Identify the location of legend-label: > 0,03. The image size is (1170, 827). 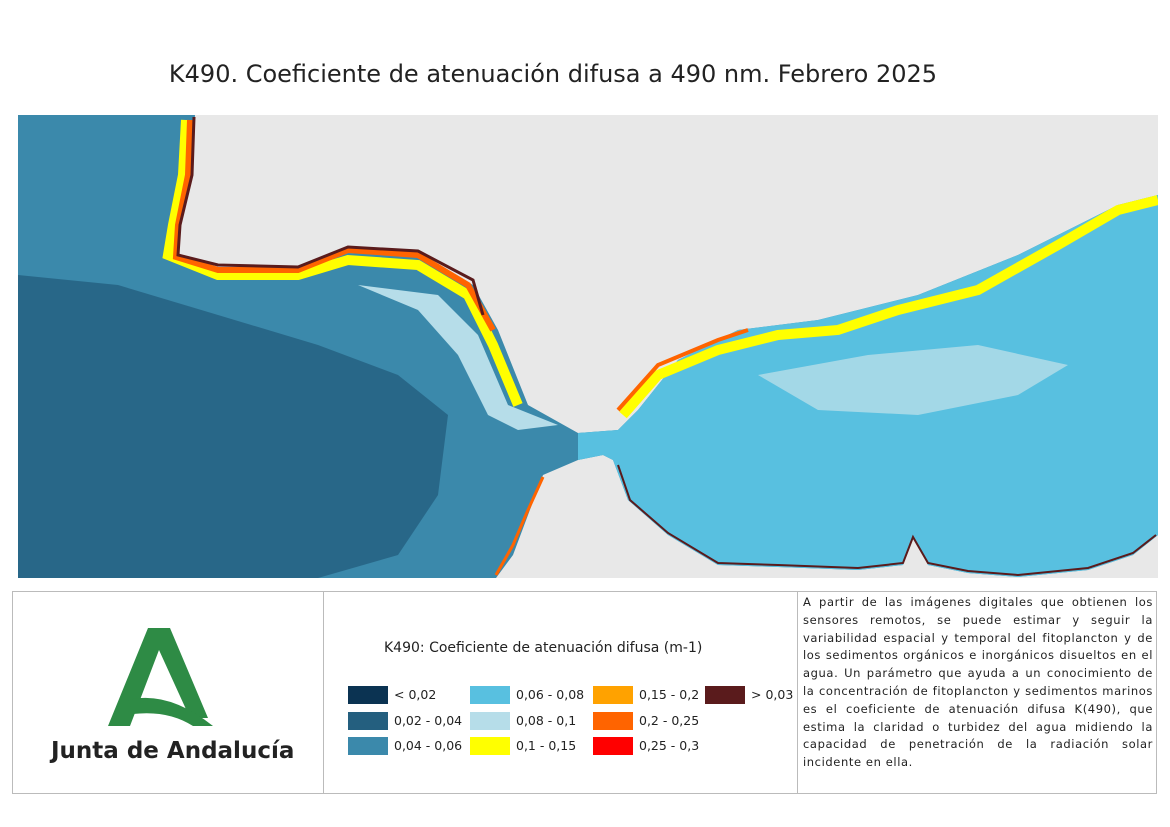
(772, 694).